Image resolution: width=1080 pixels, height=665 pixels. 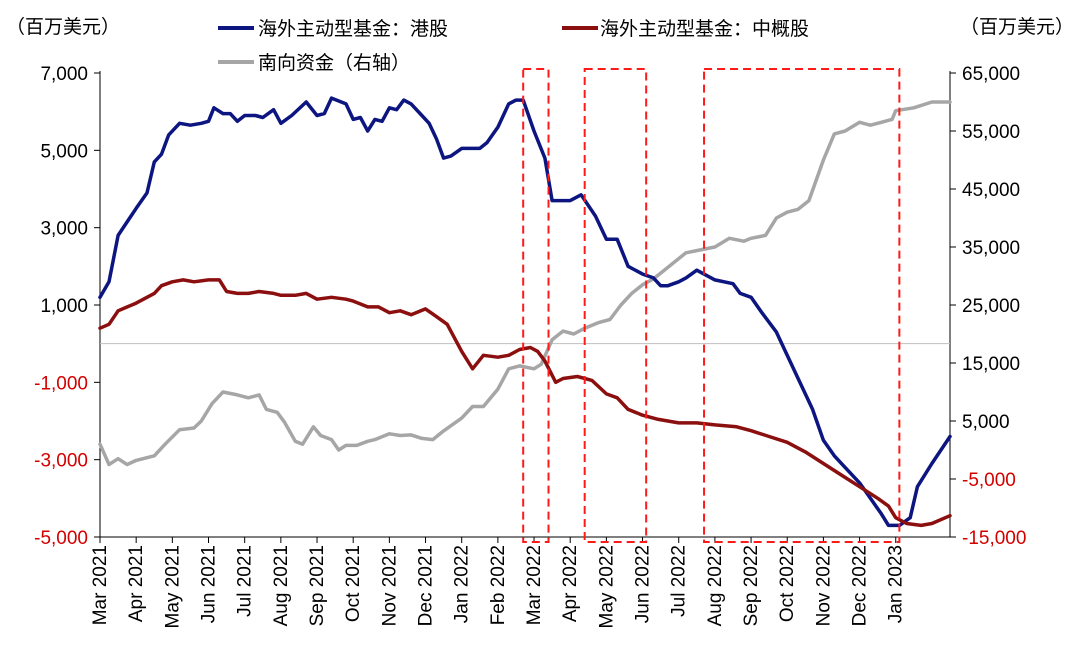 I want to click on x-tick-label: Jan 2023, so click(x=896, y=584).